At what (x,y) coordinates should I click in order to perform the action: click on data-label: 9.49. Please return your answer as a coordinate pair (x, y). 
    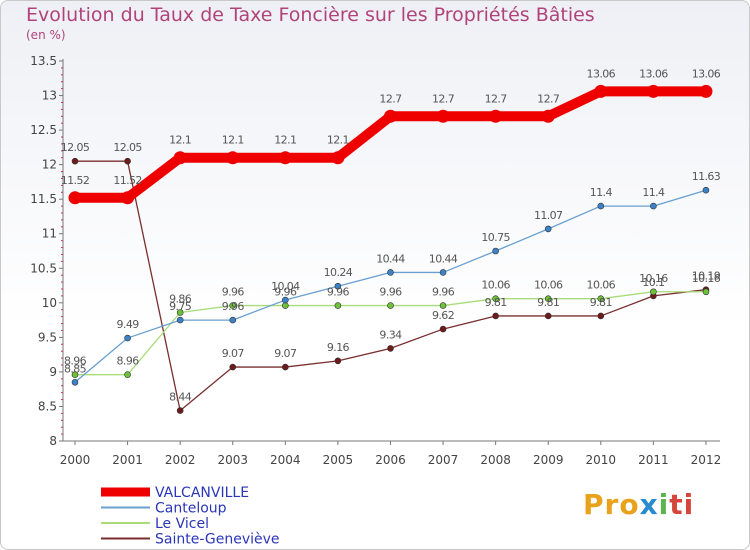
    Looking at the image, I should click on (128, 324).